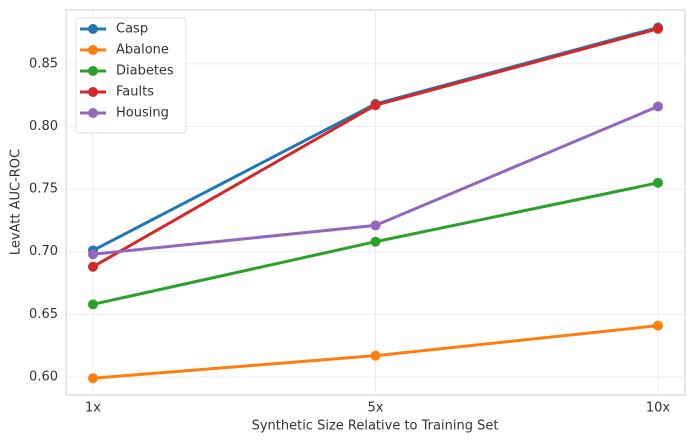  What do you see at coordinates (658, 408) in the screenshot?
I see `x-tick-label: 10x` at bounding box center [658, 408].